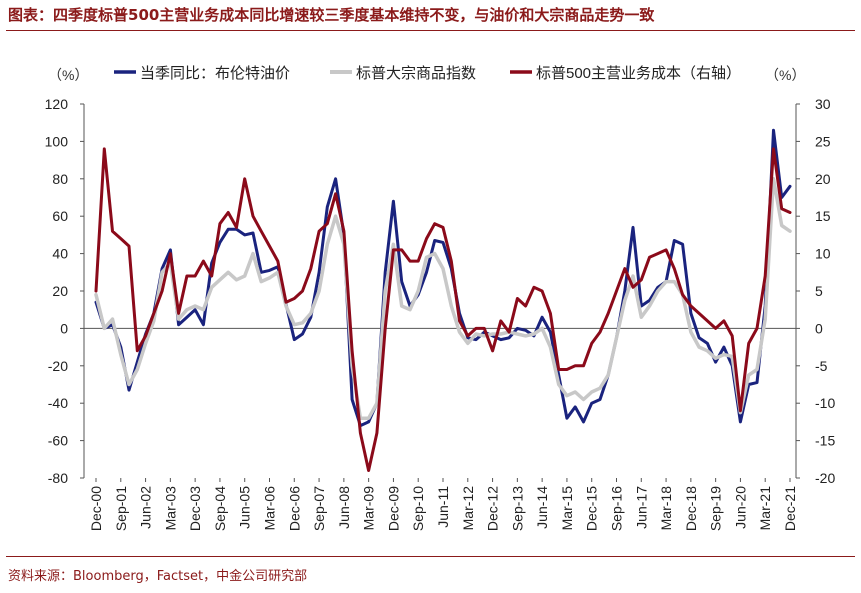  Describe the element at coordinates (825, 441) in the screenshot. I see `right-tick-label: -15` at that location.